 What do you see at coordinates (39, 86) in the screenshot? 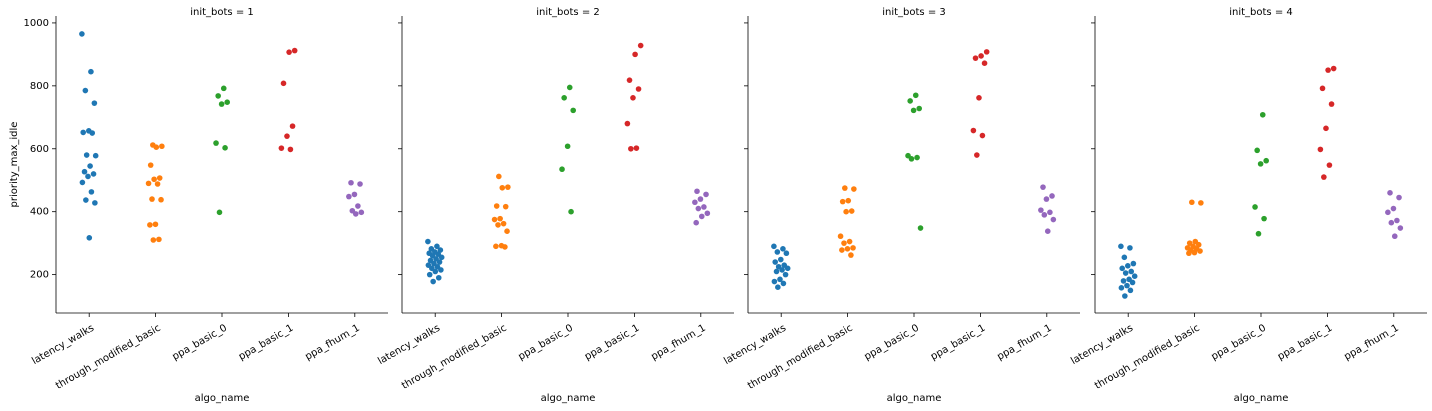
I see `y-tick-label: 800` at bounding box center [39, 86].